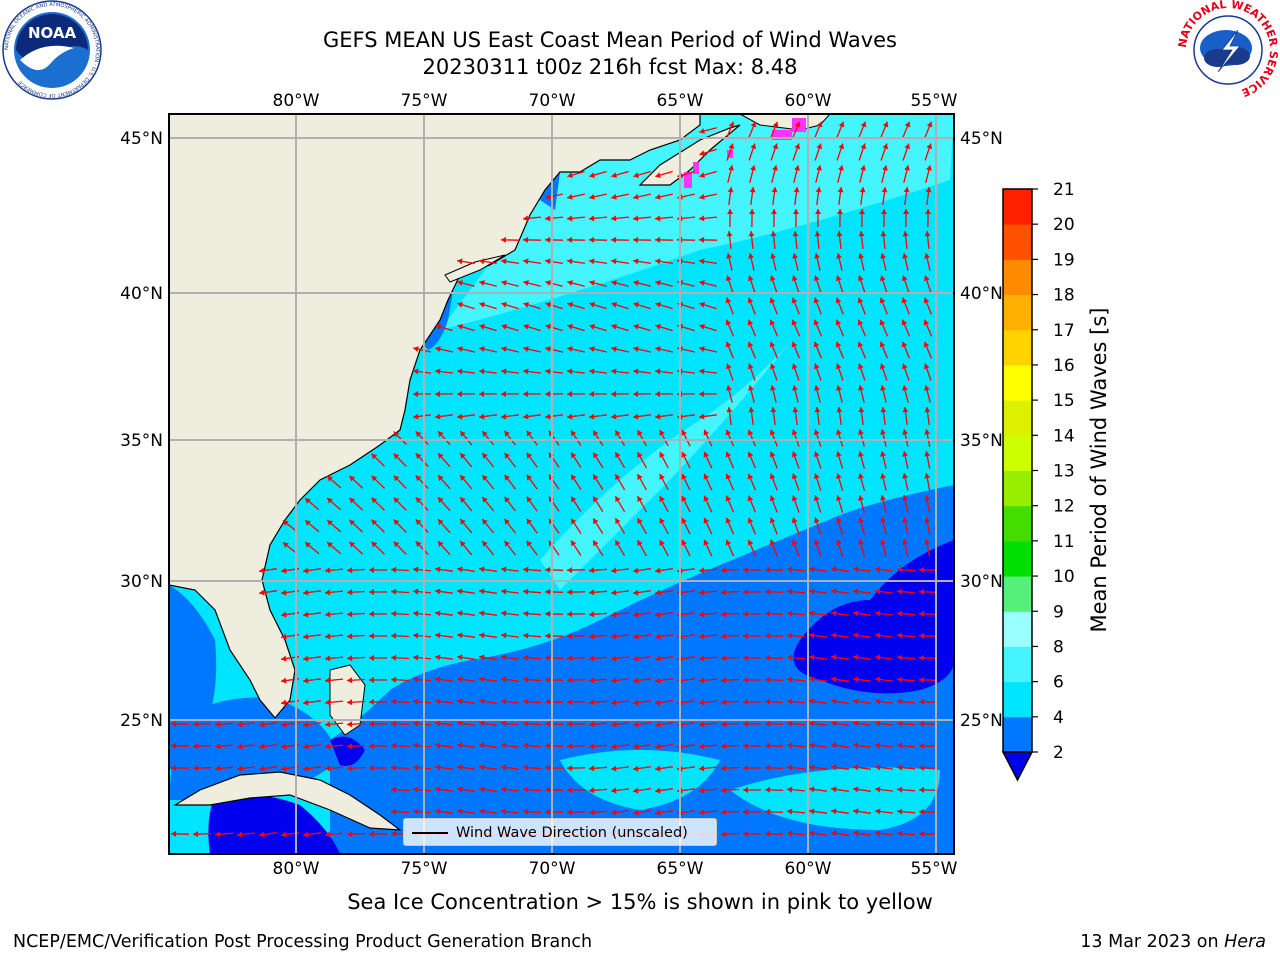  What do you see at coordinates (1058, 683) in the screenshot?
I see `colorbar-tick-label: 6` at bounding box center [1058, 683].